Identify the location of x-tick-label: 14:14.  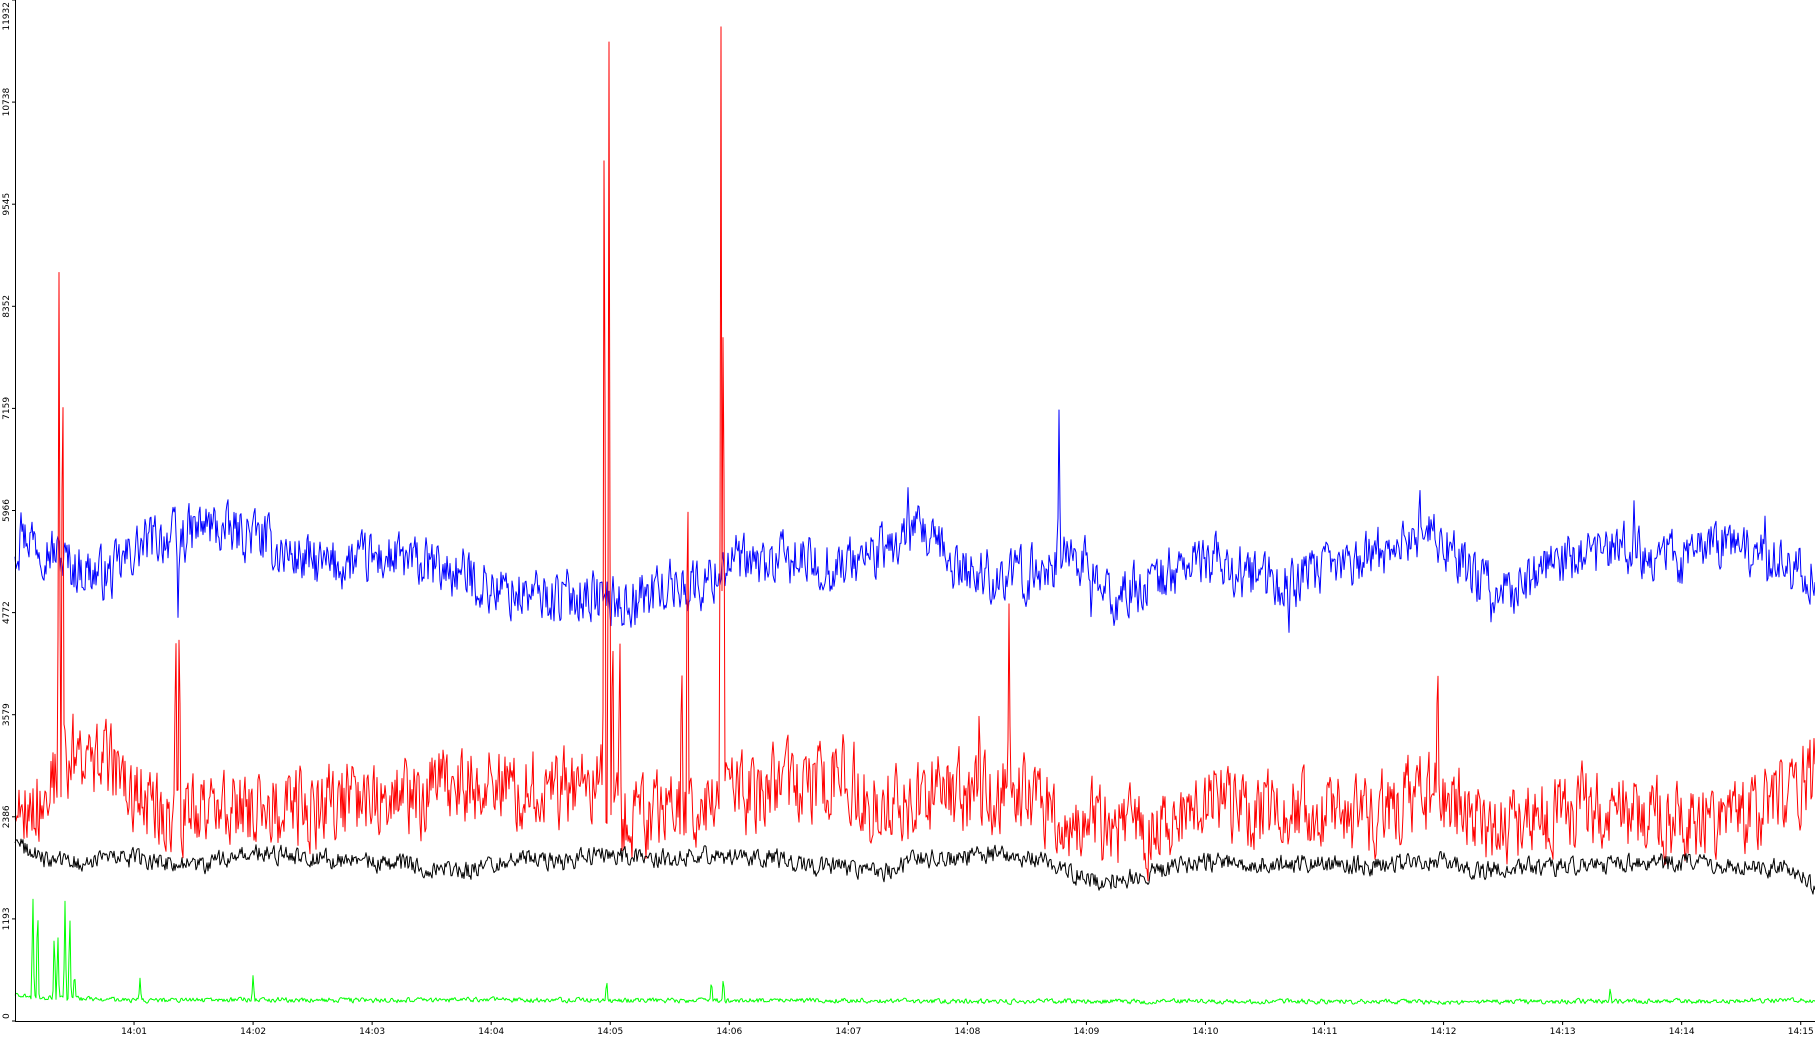
(1682, 1032).